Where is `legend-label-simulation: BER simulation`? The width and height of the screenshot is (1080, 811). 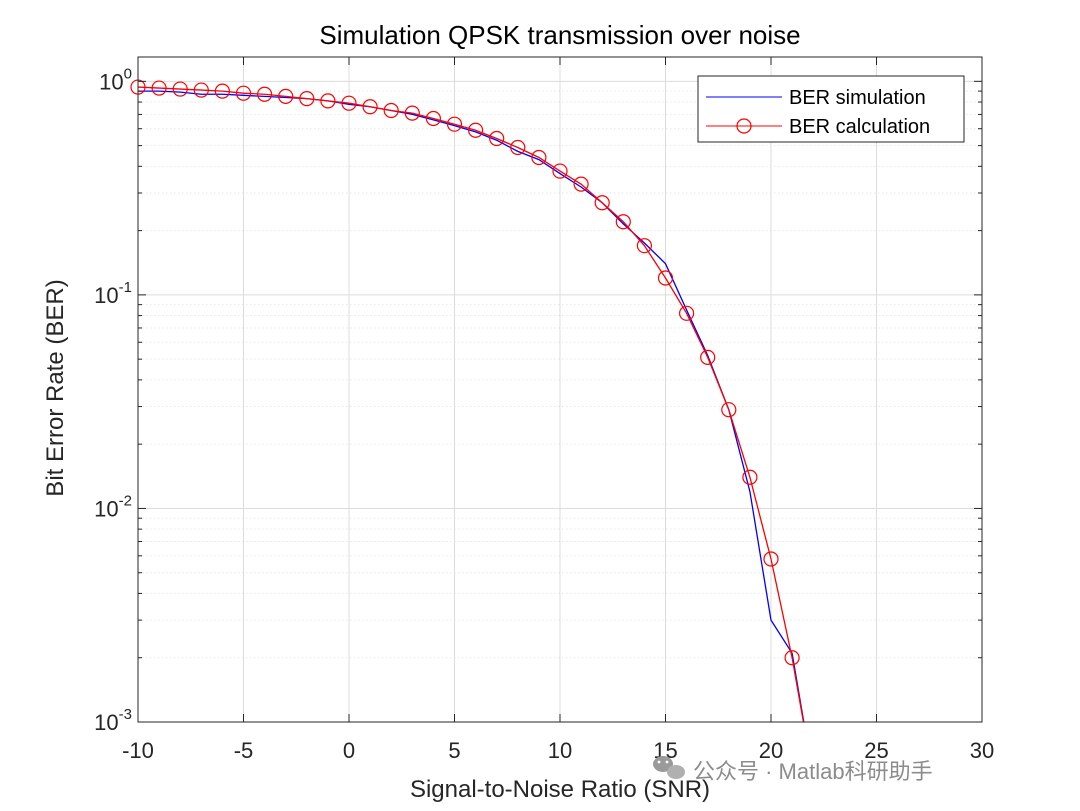 legend-label-simulation: BER simulation is located at coordinates (857, 98).